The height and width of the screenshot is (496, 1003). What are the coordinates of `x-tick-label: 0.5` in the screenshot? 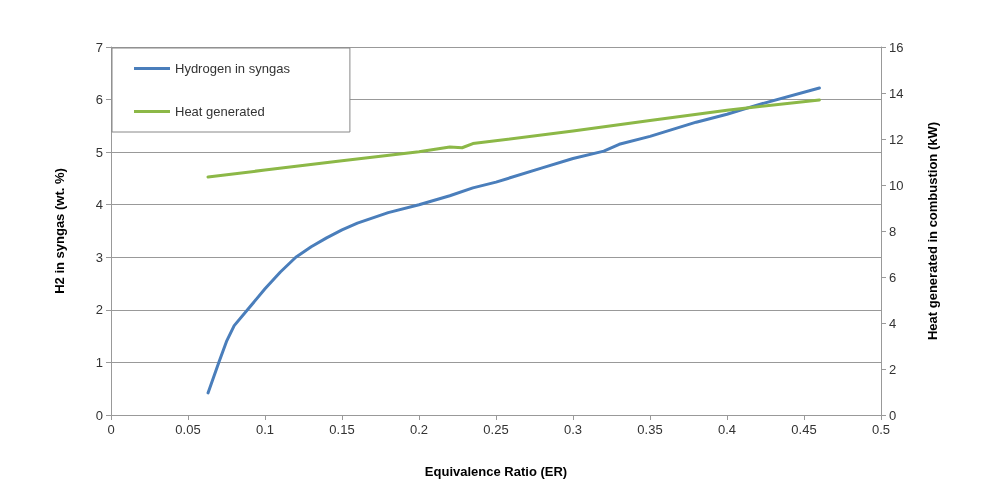 It's located at (881, 429).